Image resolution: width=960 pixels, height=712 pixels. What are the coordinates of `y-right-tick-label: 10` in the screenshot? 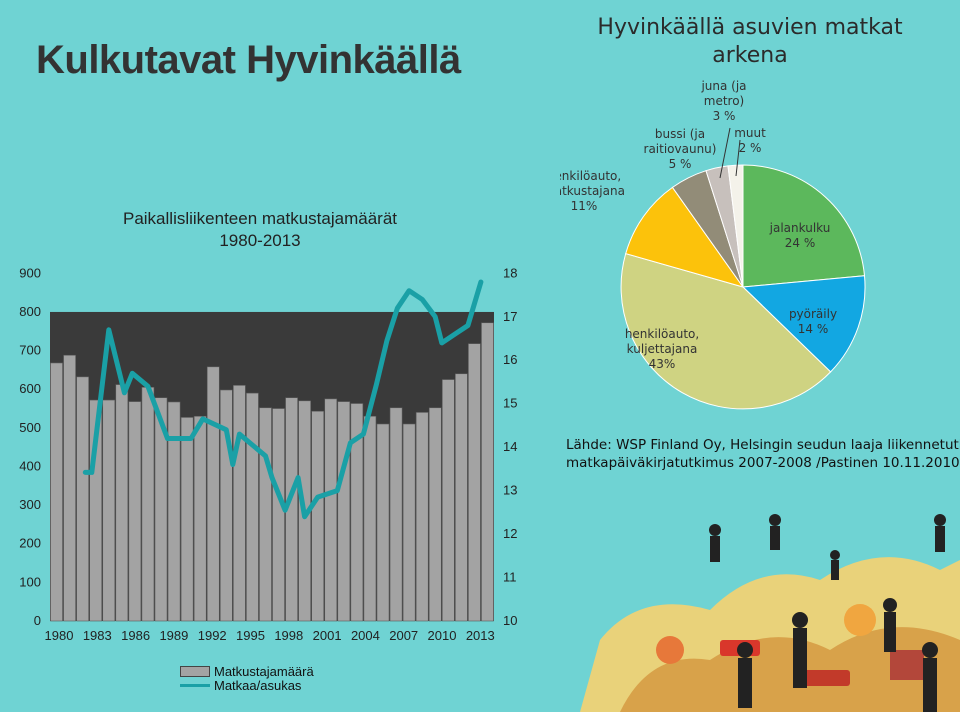 It's located at (510, 620).